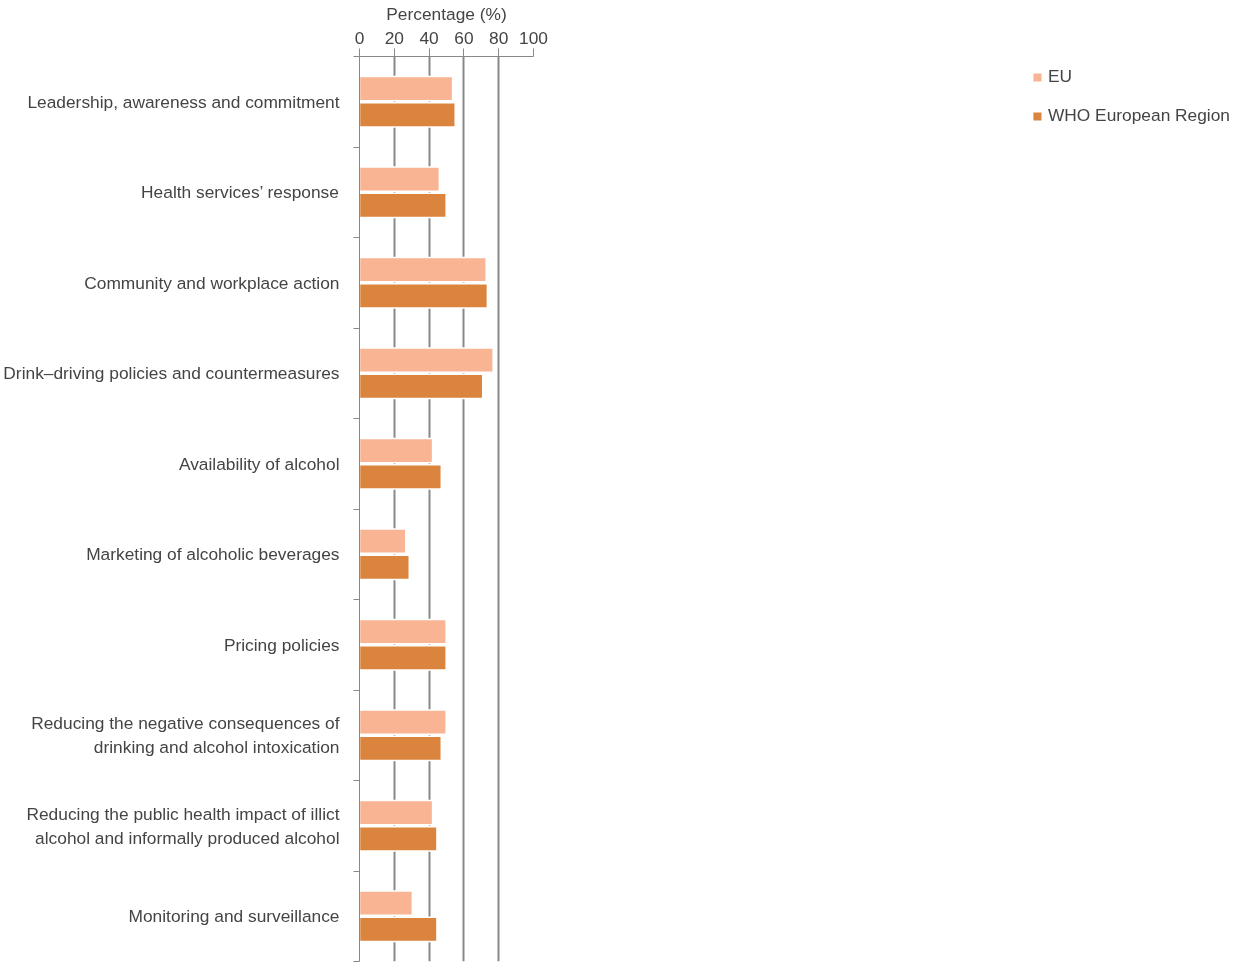  What do you see at coordinates (240, 192) in the screenshot?
I see `y-tick-label: Health services’ response` at bounding box center [240, 192].